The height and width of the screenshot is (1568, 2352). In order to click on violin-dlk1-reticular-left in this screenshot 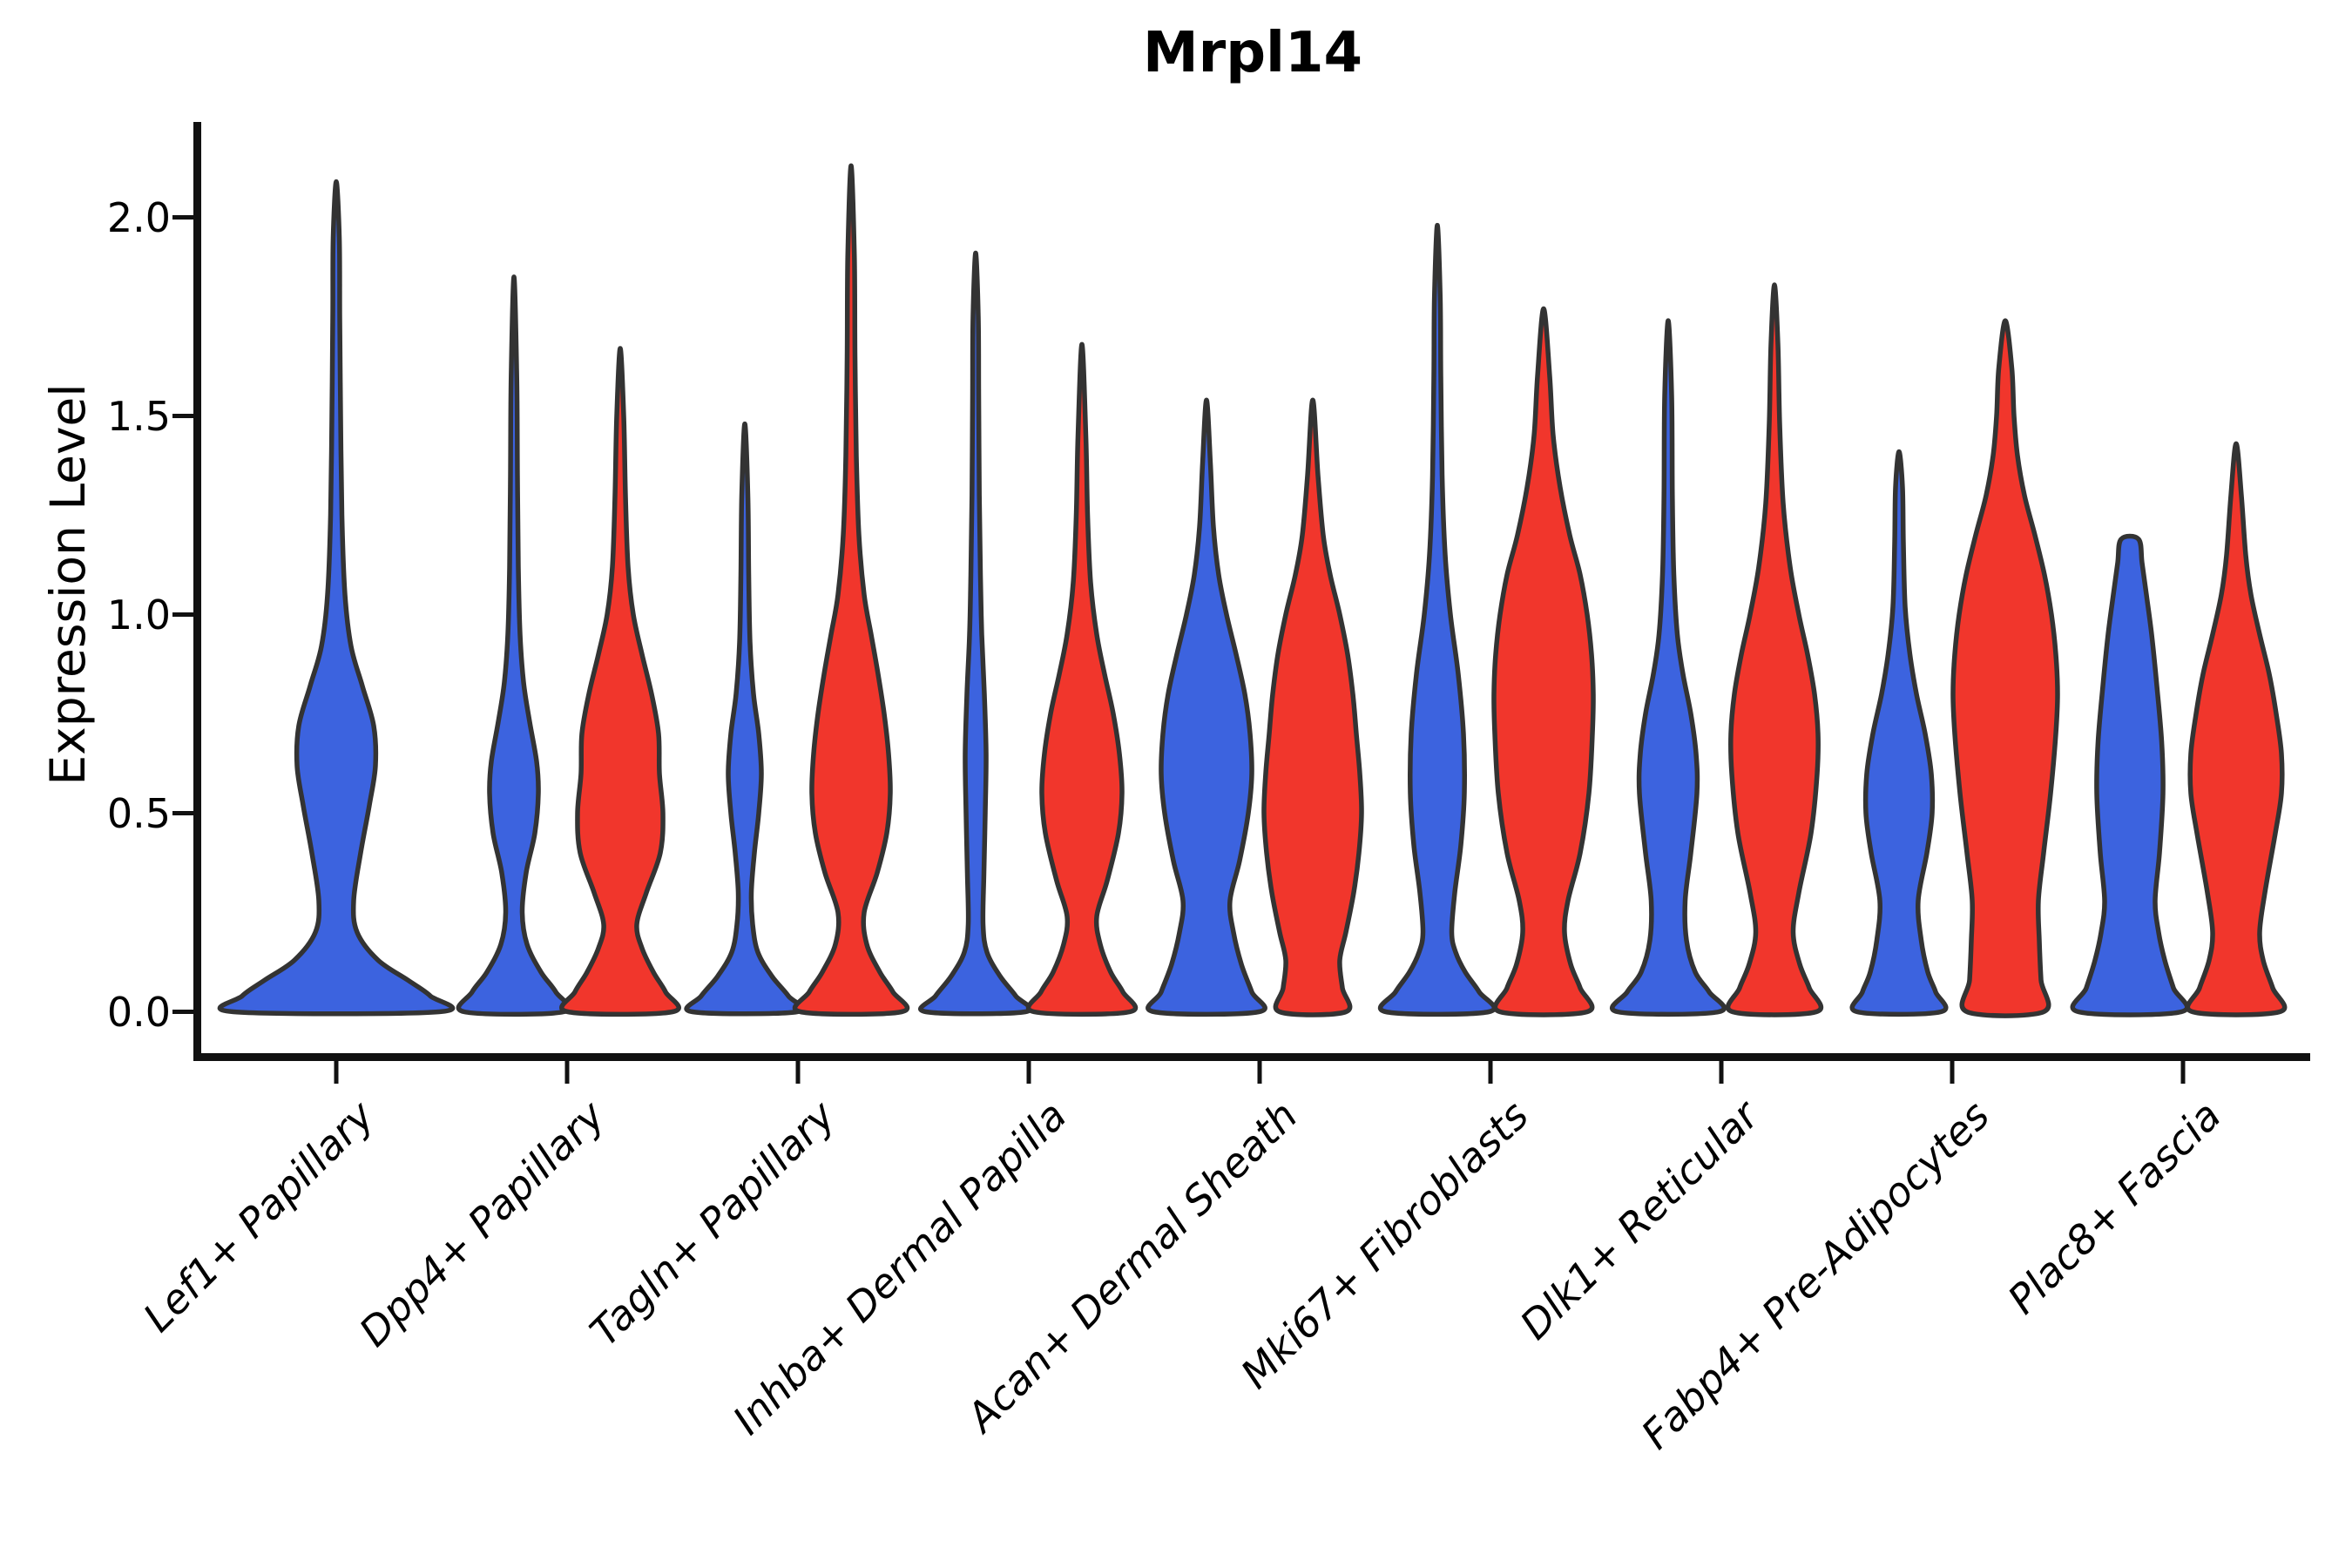, I will do `click(1668, 667)`.